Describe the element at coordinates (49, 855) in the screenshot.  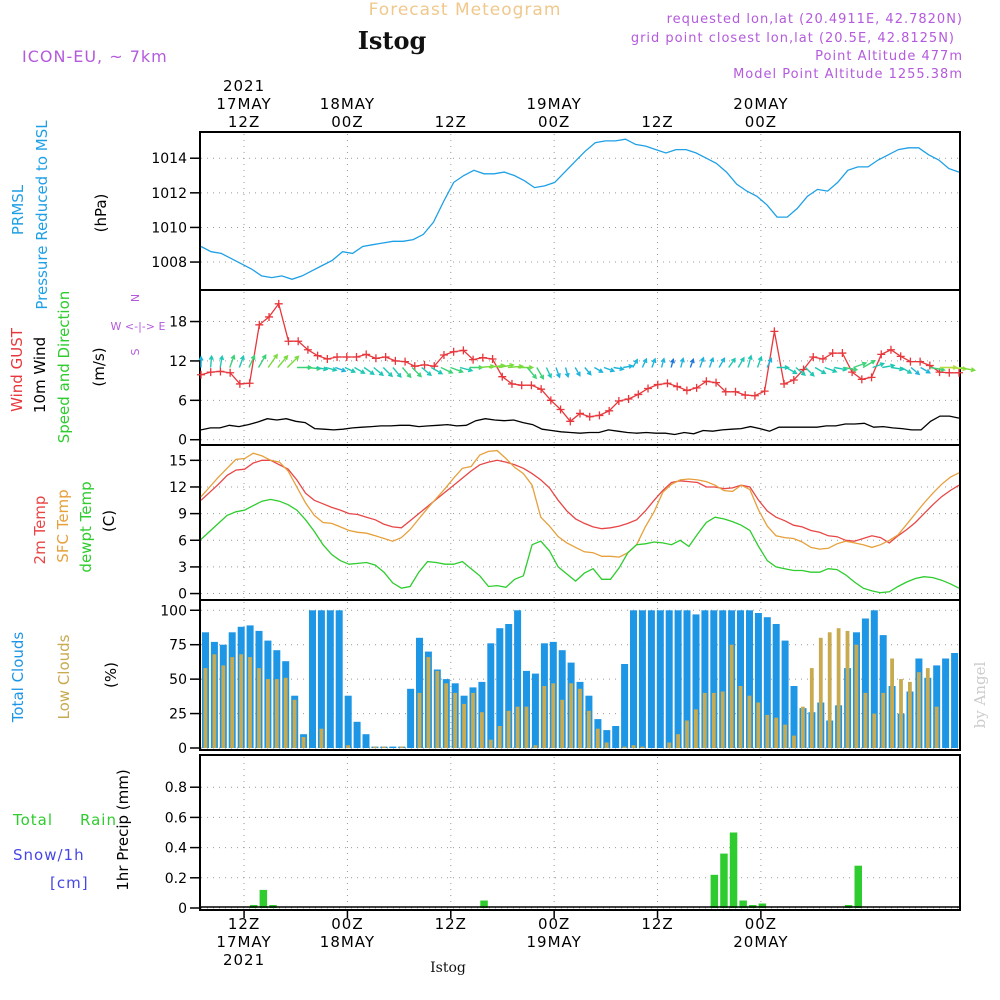
I see `precip-legend-snow: Snow/1h` at that location.